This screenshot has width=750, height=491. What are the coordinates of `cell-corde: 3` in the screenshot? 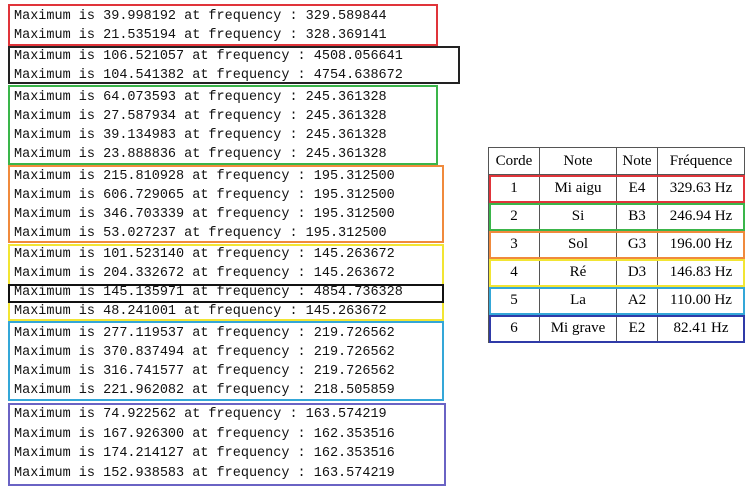 It's located at (514, 244).